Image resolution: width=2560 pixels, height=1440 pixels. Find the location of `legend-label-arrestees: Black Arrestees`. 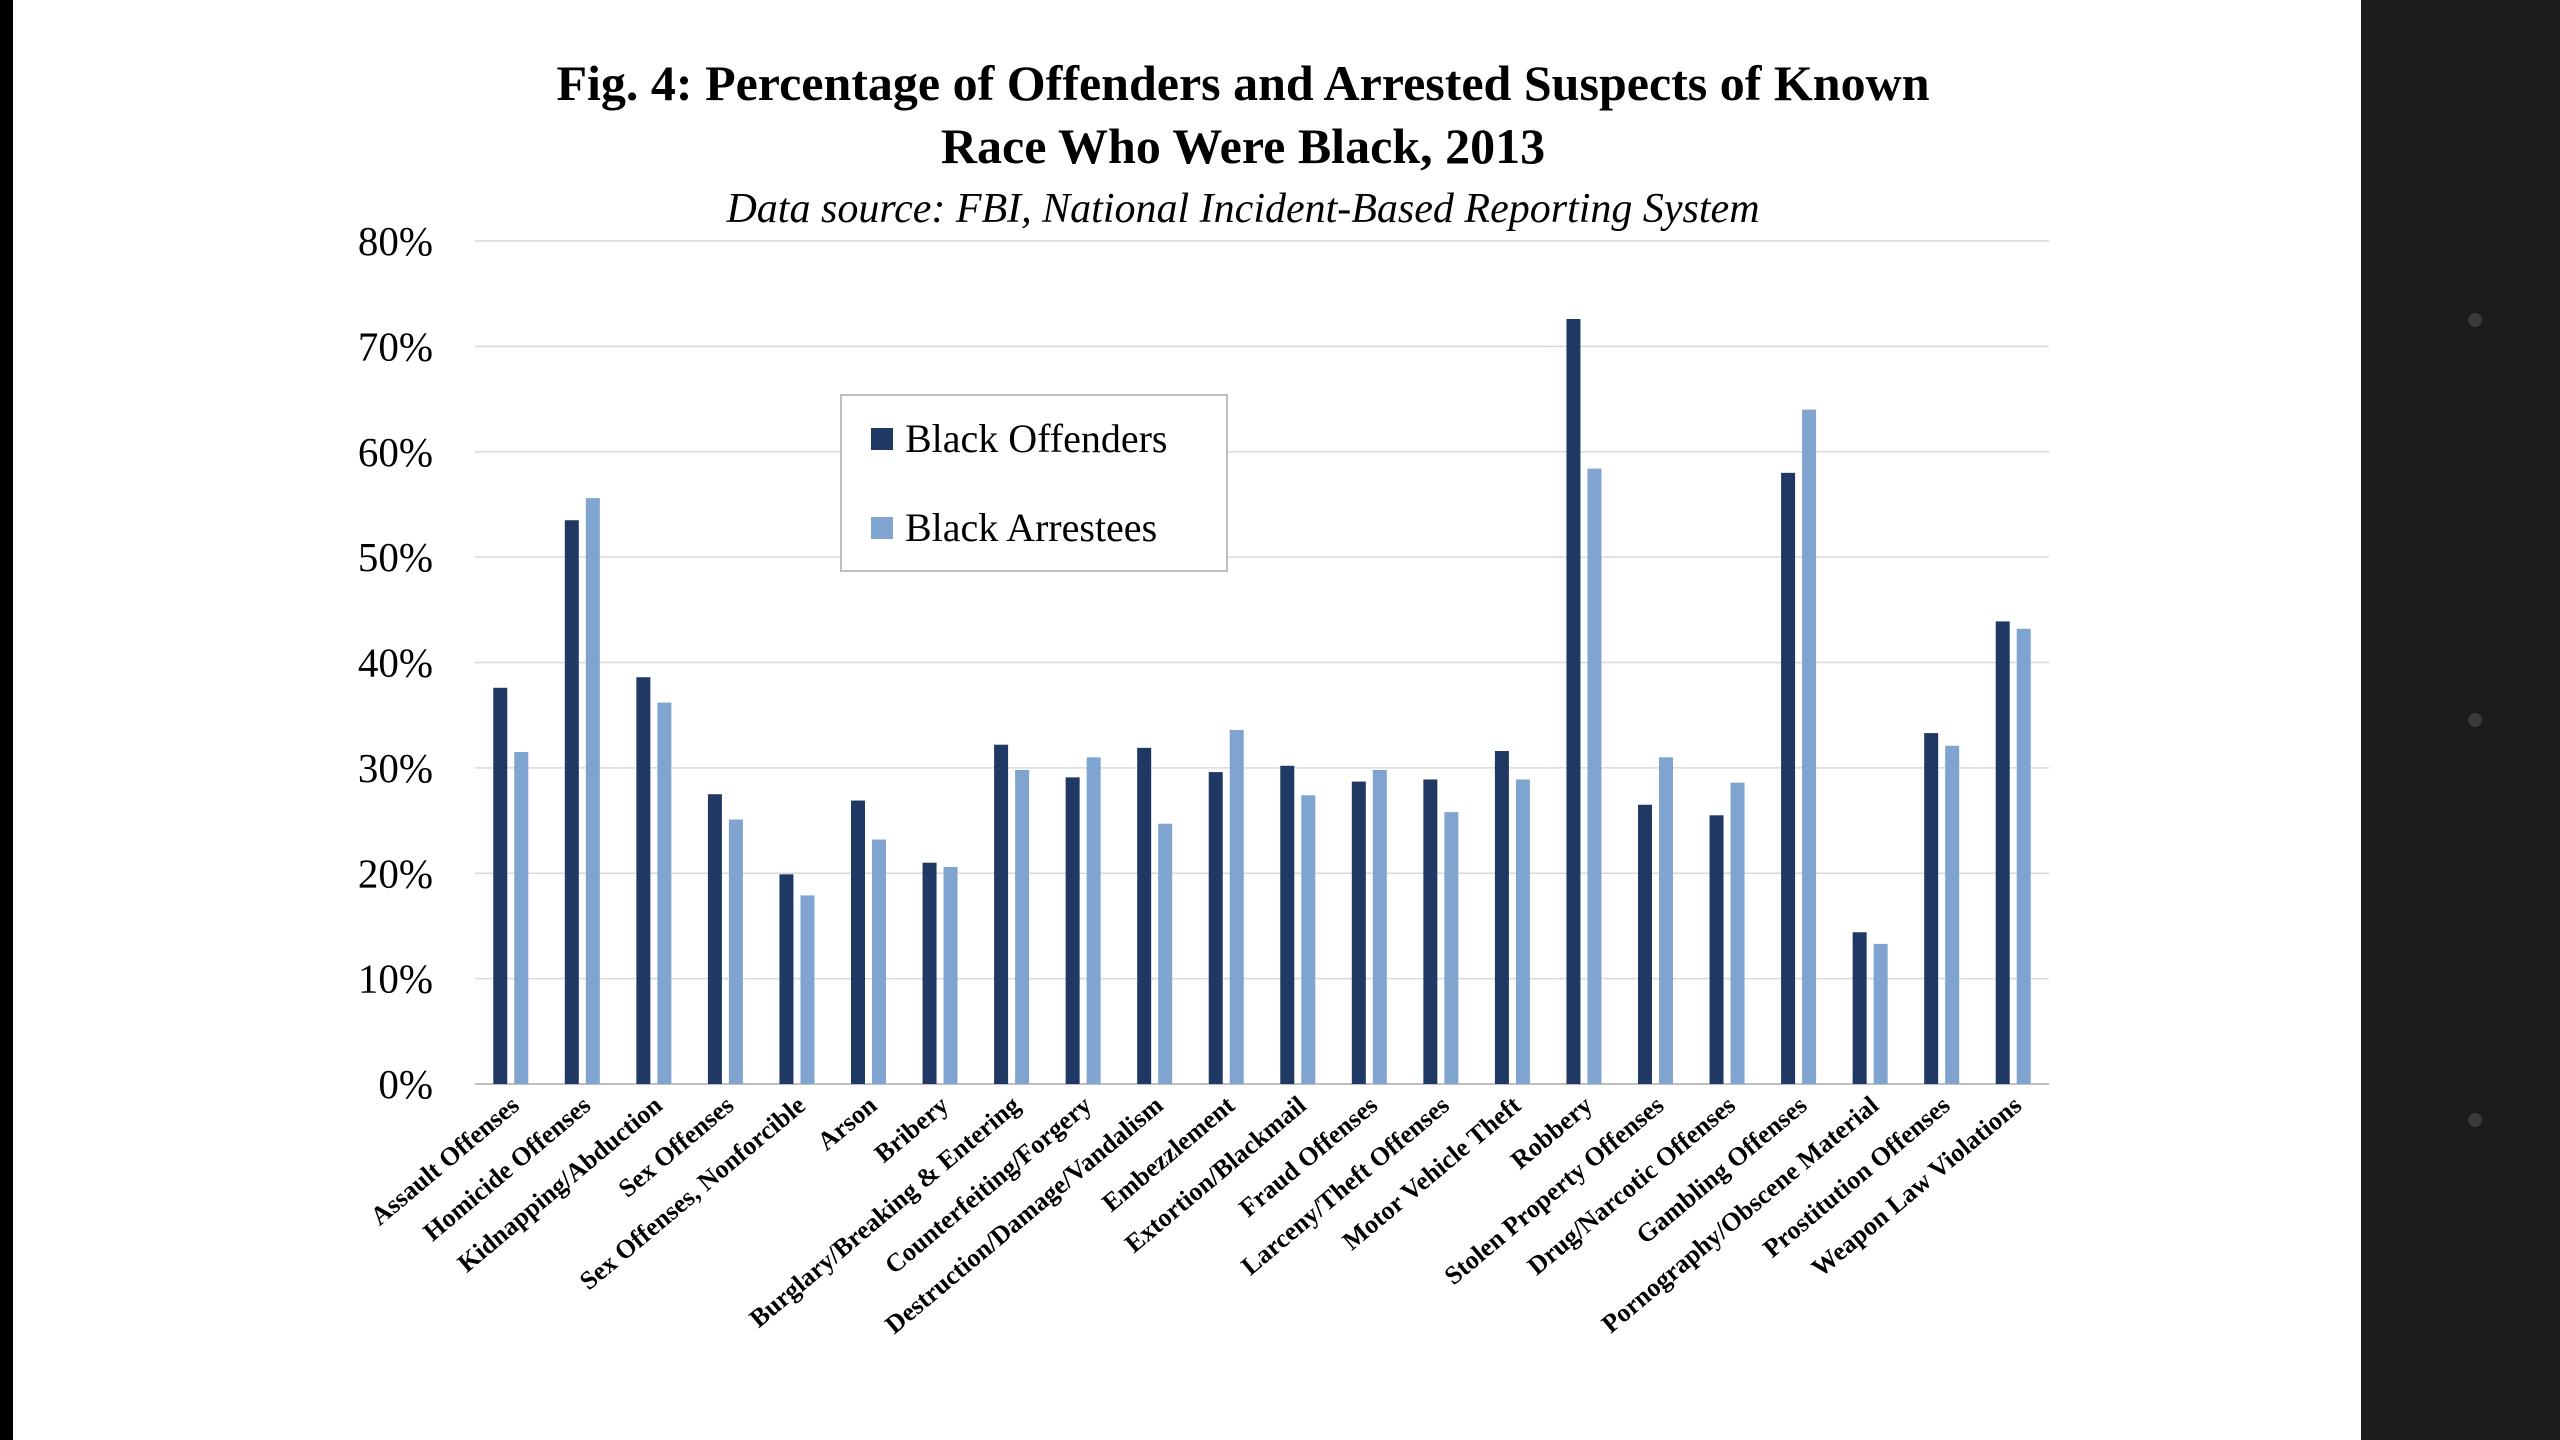

legend-label-arrestees: Black Arrestees is located at coordinates (1031, 527).